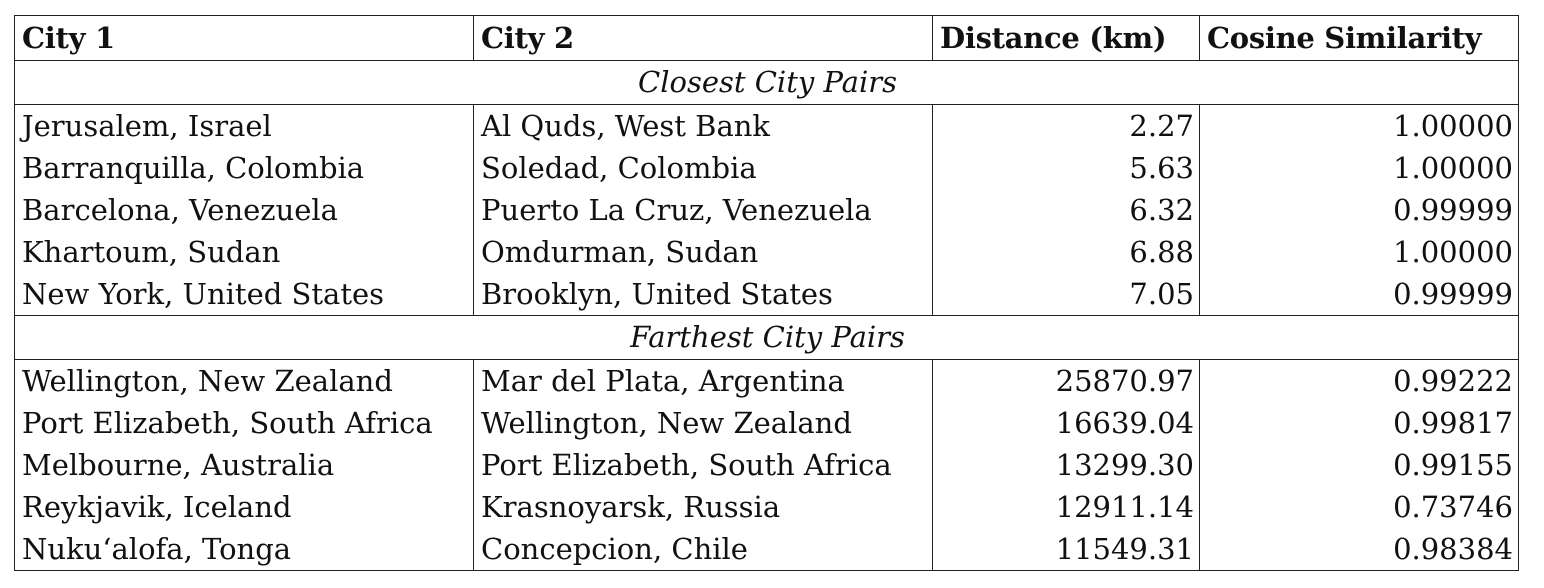 The height and width of the screenshot is (588, 1544). What do you see at coordinates (1066, 549) in the screenshot?
I see `cell-distance: 11549.31` at bounding box center [1066, 549].